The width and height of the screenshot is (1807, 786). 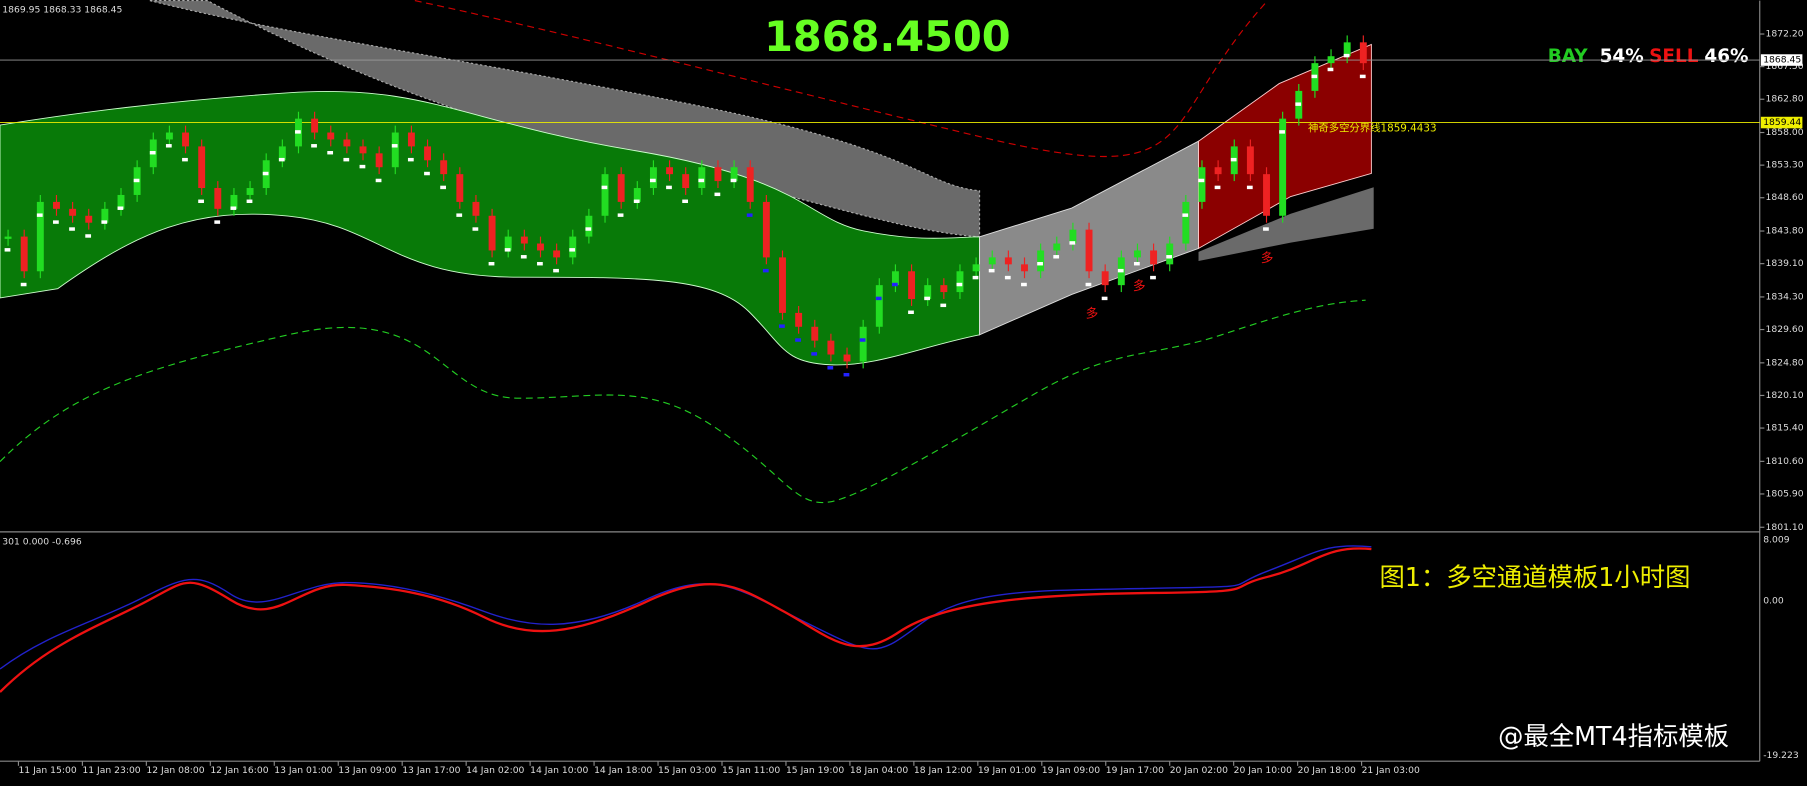 What do you see at coordinates (1773, 601) in the screenshot?
I see `sub-tick: 0.00` at bounding box center [1773, 601].